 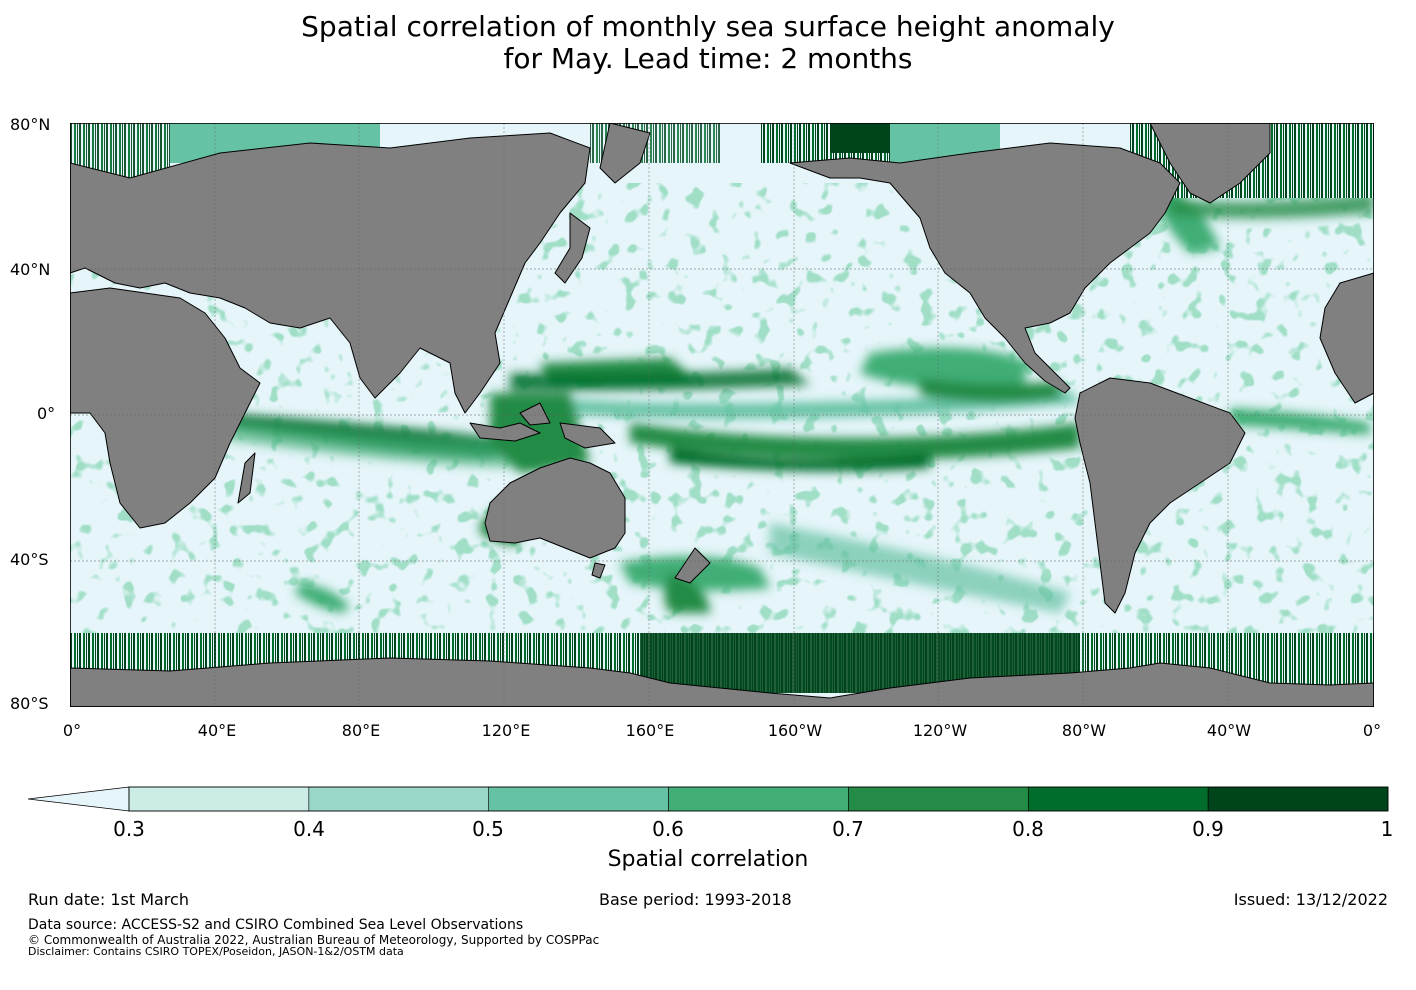 What do you see at coordinates (29, 703) in the screenshot?
I see `lat-label-80s: 80°S` at bounding box center [29, 703].